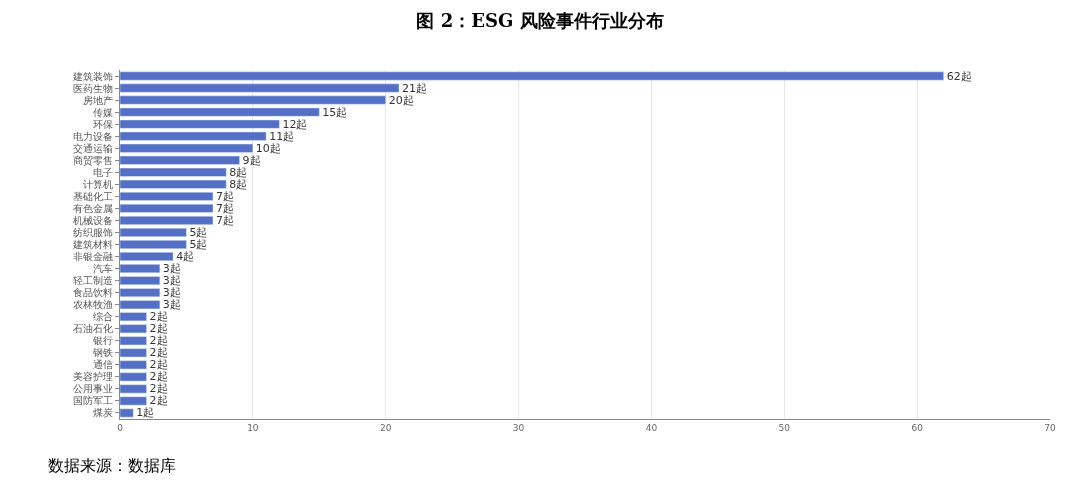 The image size is (1080, 489). Describe the element at coordinates (385, 427) in the screenshot. I see `x-tick-label: 20` at that location.